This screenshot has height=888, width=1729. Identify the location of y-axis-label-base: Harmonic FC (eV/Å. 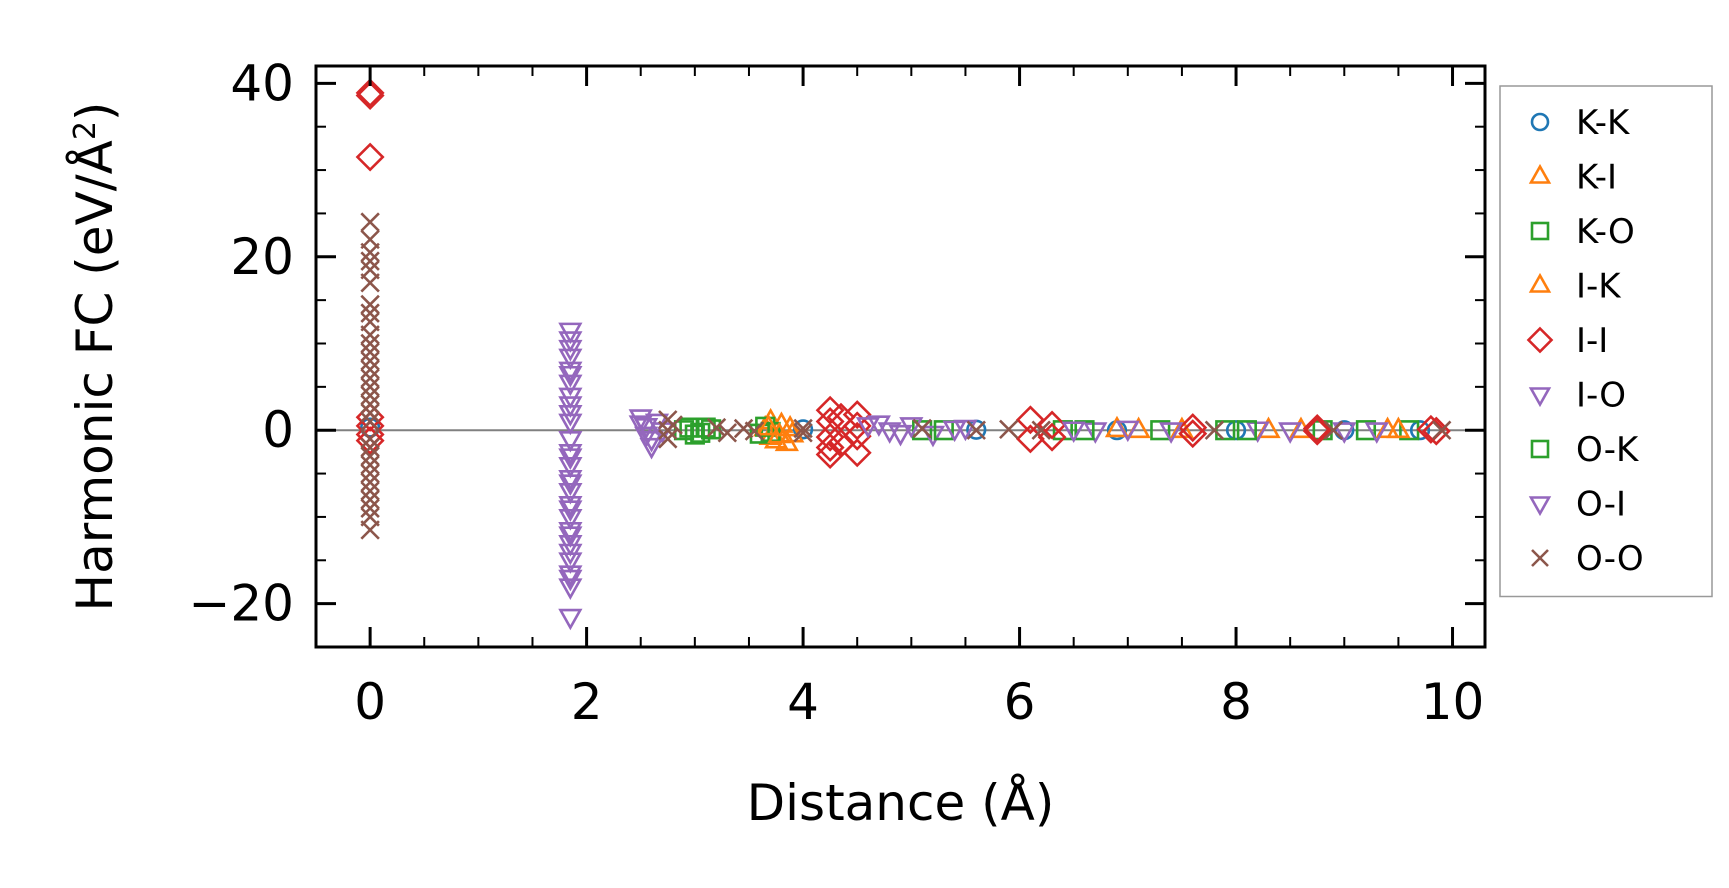
(95, 375).